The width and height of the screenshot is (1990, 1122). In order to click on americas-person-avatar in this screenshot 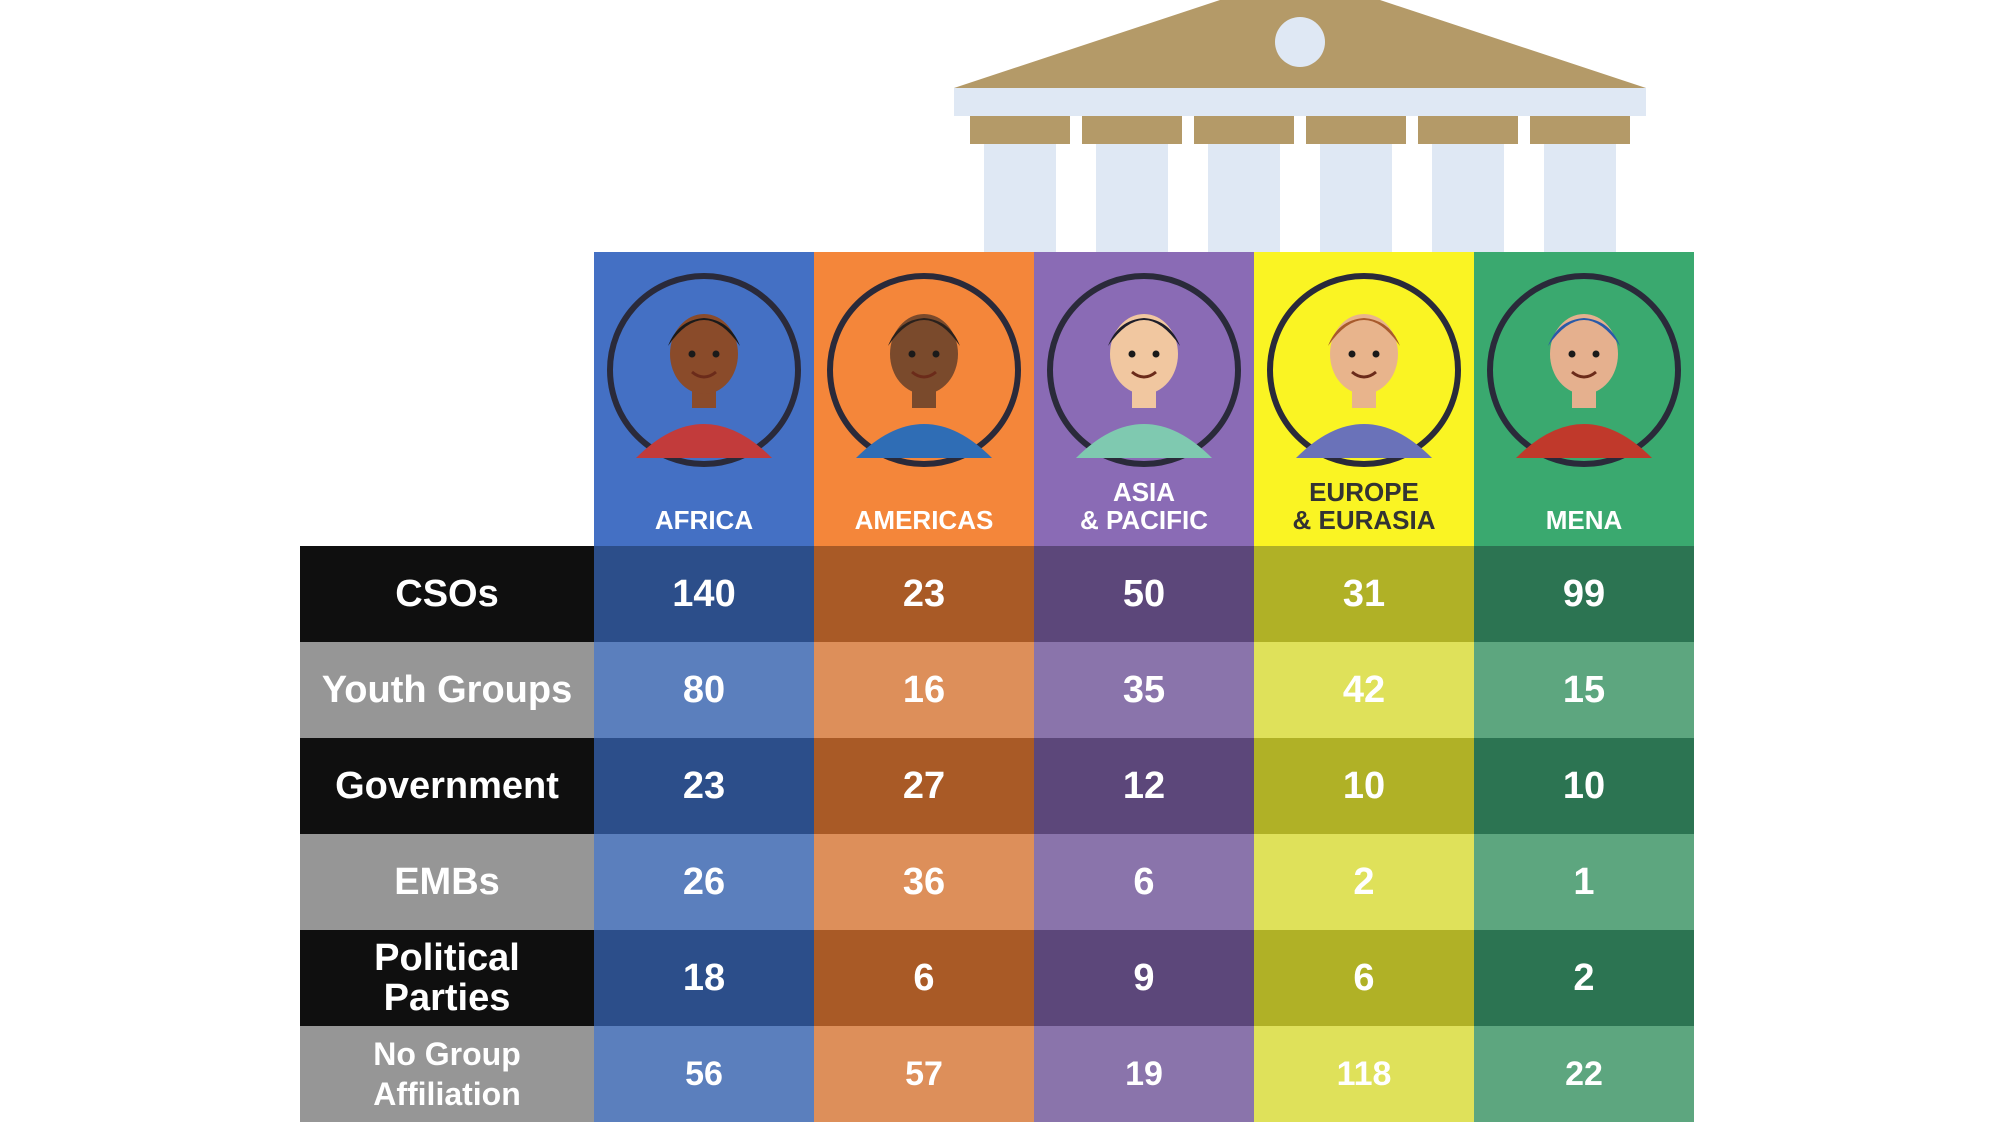, I will do `click(924, 370)`.